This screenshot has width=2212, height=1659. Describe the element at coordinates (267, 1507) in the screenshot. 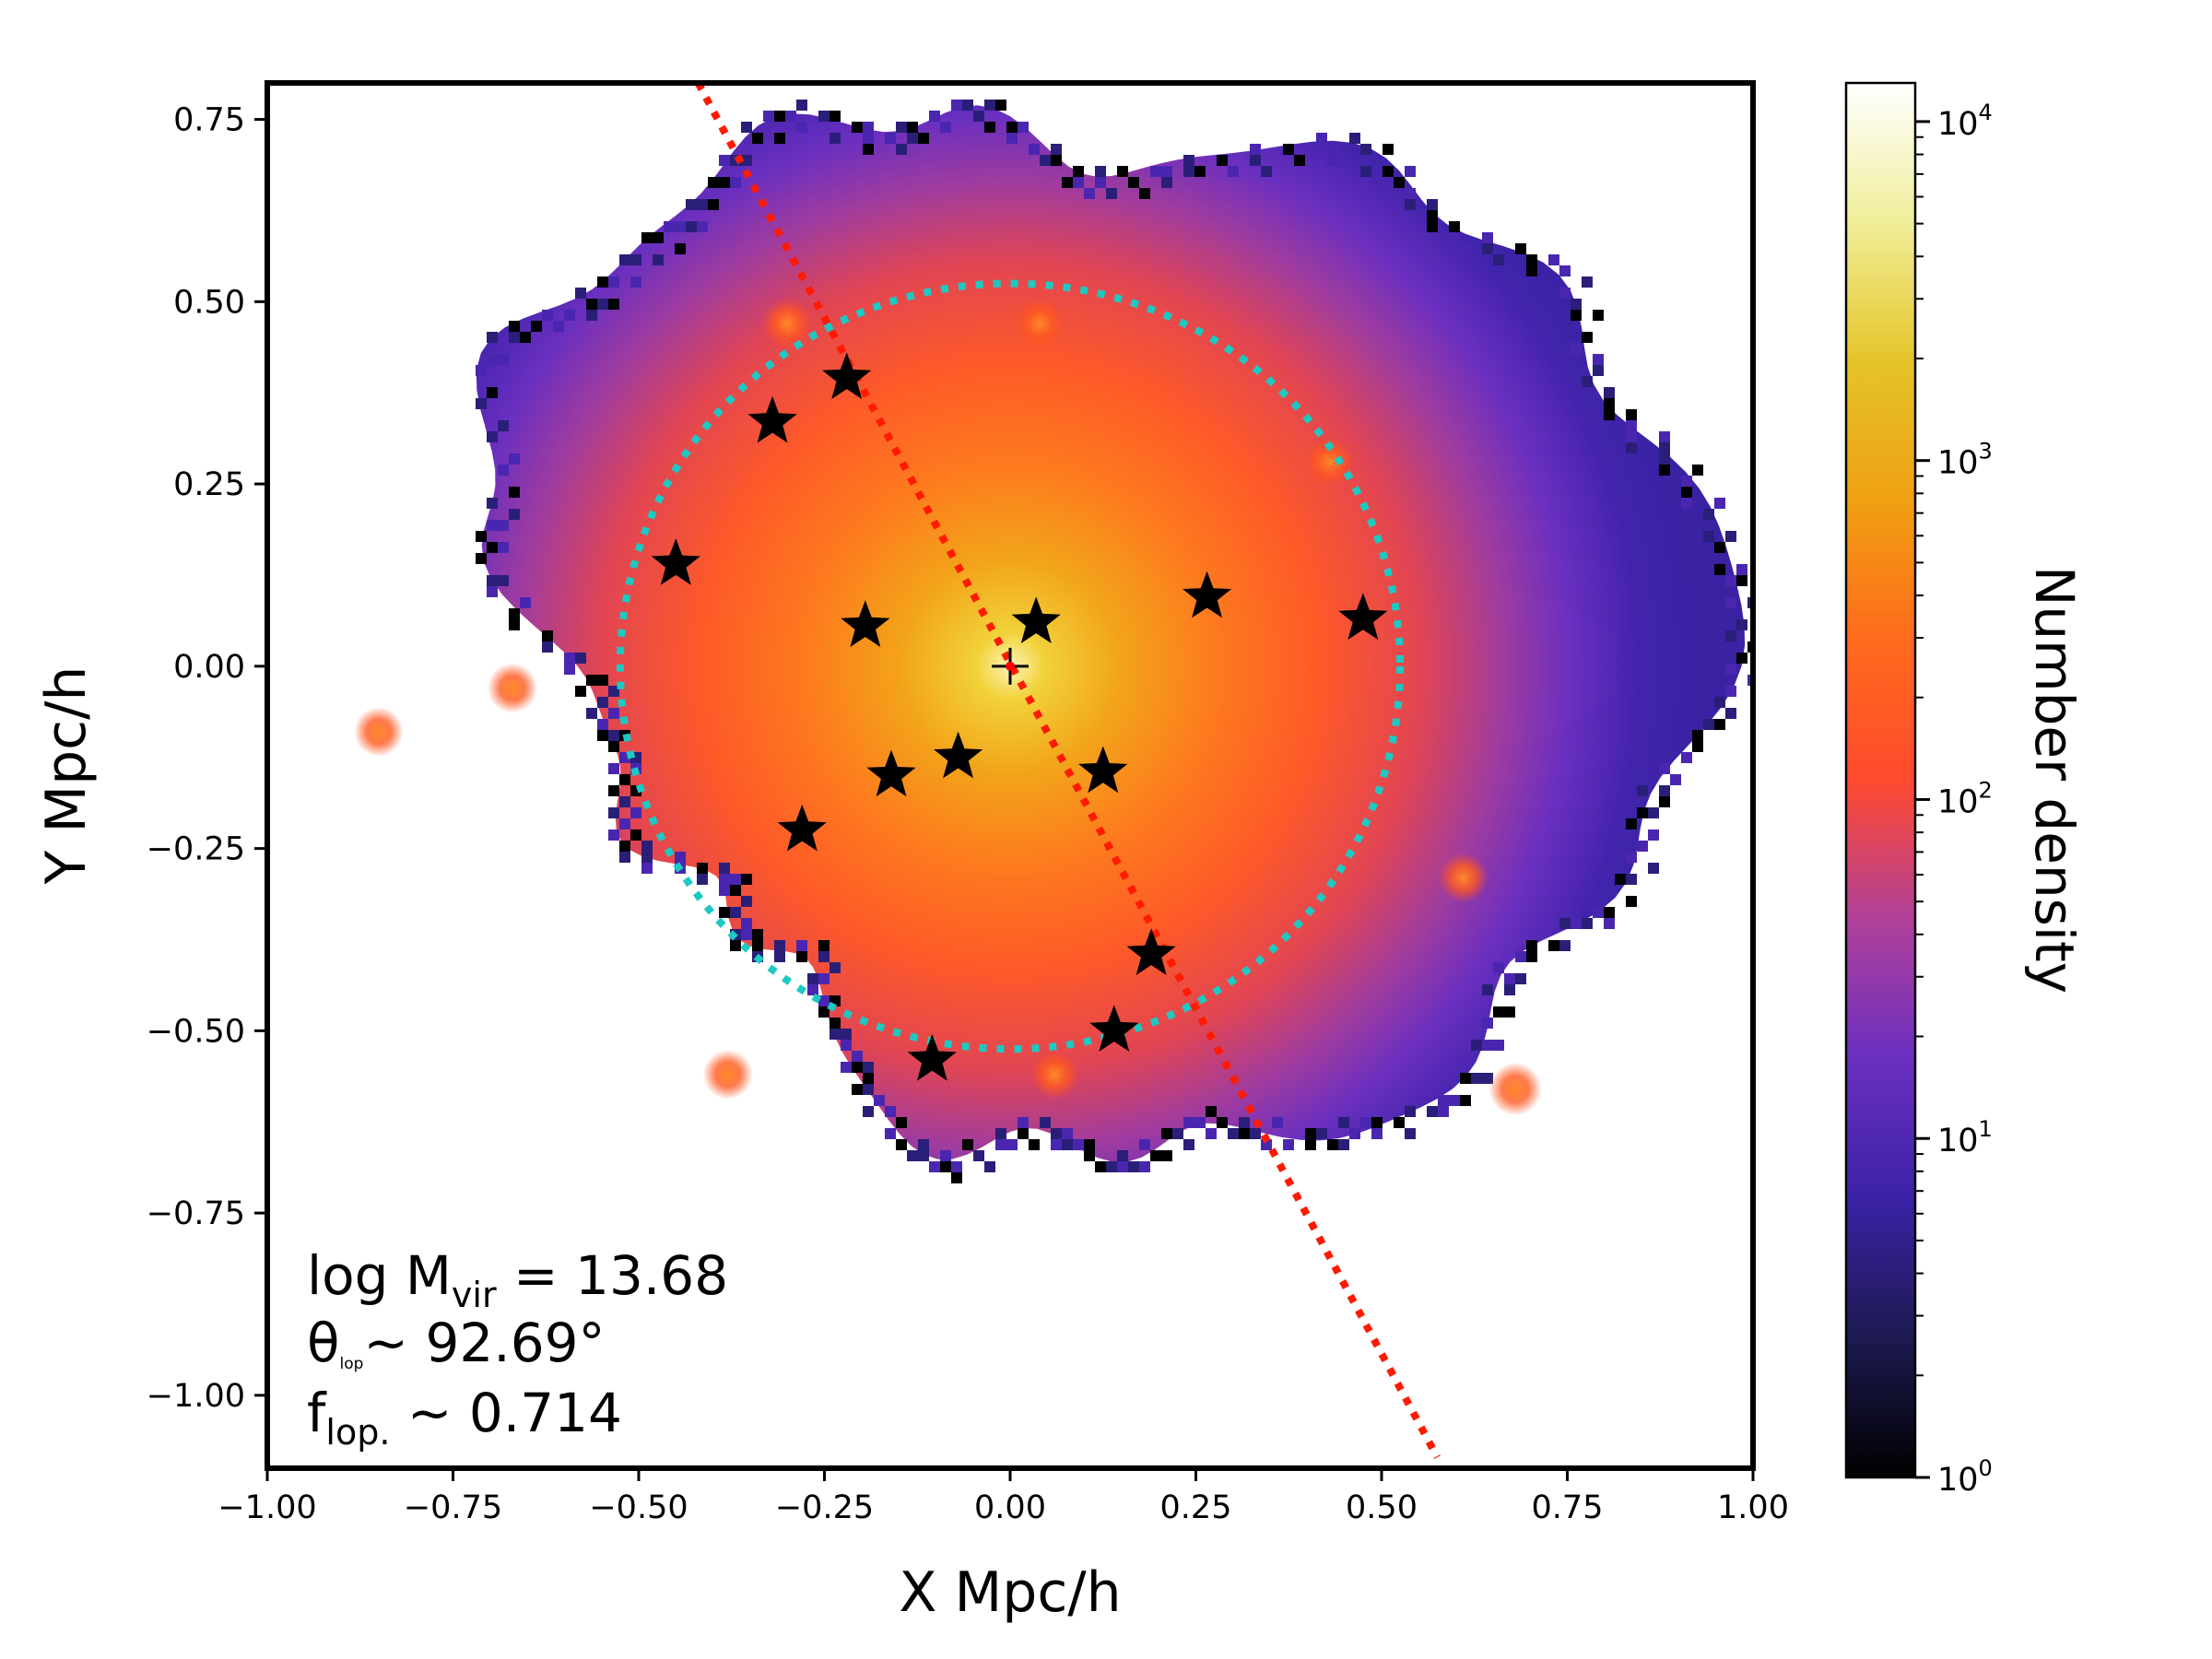

I see `x-tick-label: −1.00` at that location.